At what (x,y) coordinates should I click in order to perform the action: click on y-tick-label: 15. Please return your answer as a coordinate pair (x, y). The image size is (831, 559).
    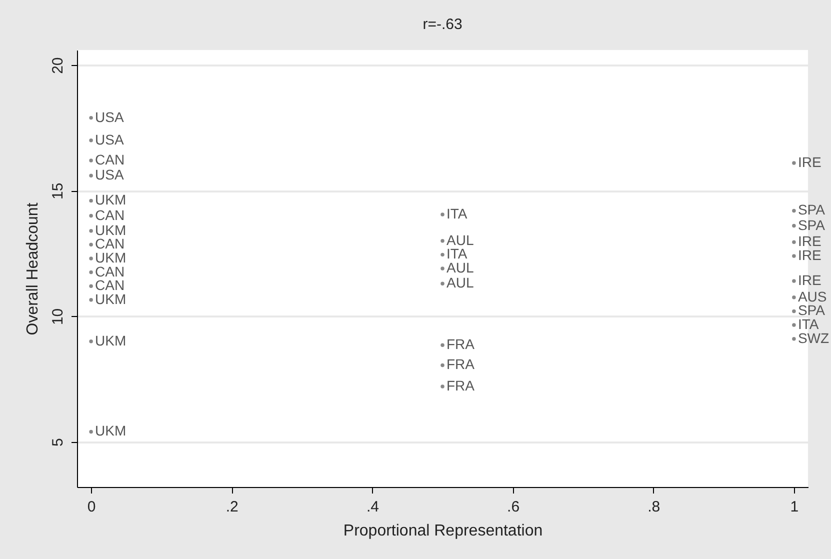
    Looking at the image, I should click on (58, 191).